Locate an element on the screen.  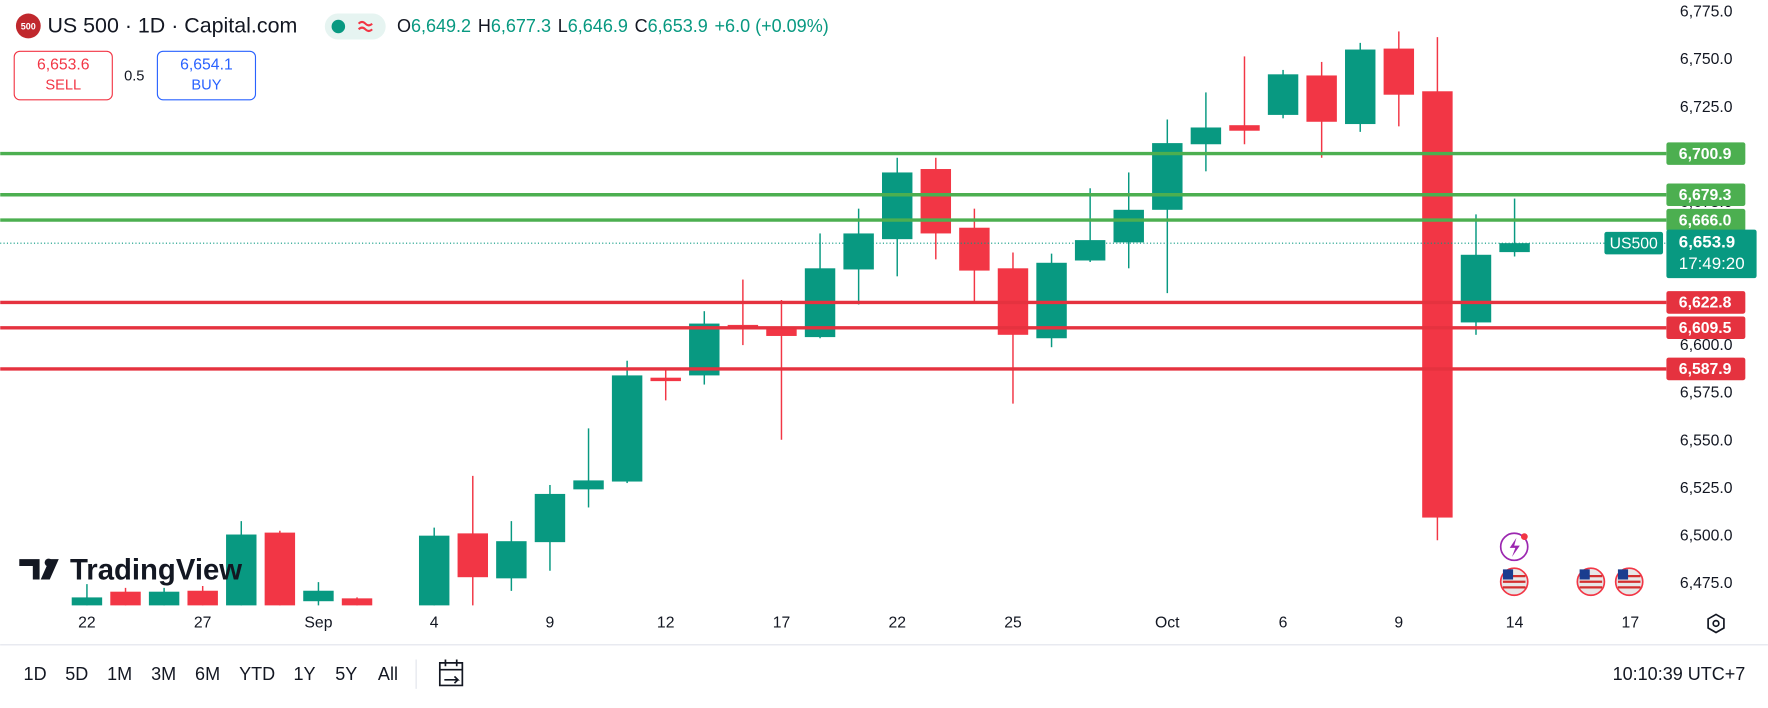
y-tick-label: 6,575.0 is located at coordinates (1706, 393).